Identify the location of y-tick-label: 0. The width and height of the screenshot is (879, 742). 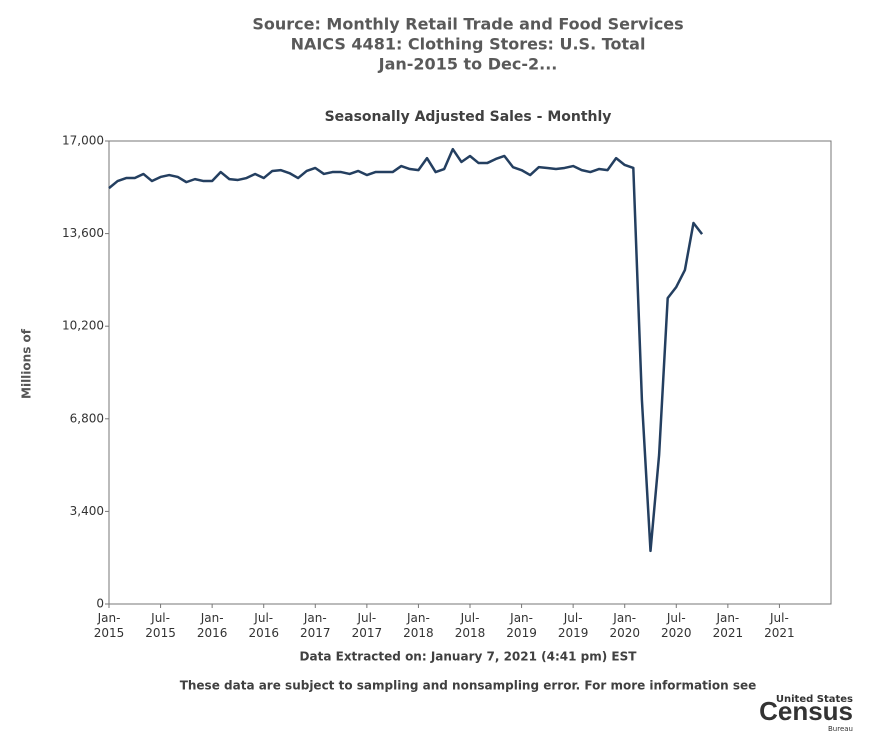
(100, 604).